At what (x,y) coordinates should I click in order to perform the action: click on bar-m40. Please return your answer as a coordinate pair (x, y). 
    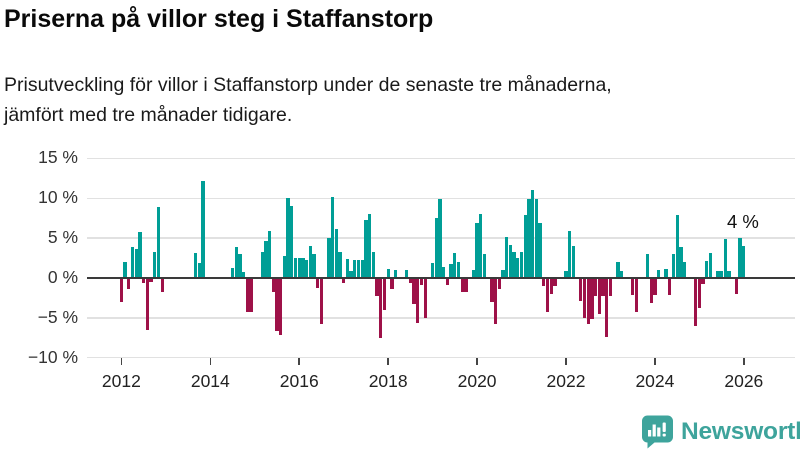
    Looking at the image, I should click on (269, 254).